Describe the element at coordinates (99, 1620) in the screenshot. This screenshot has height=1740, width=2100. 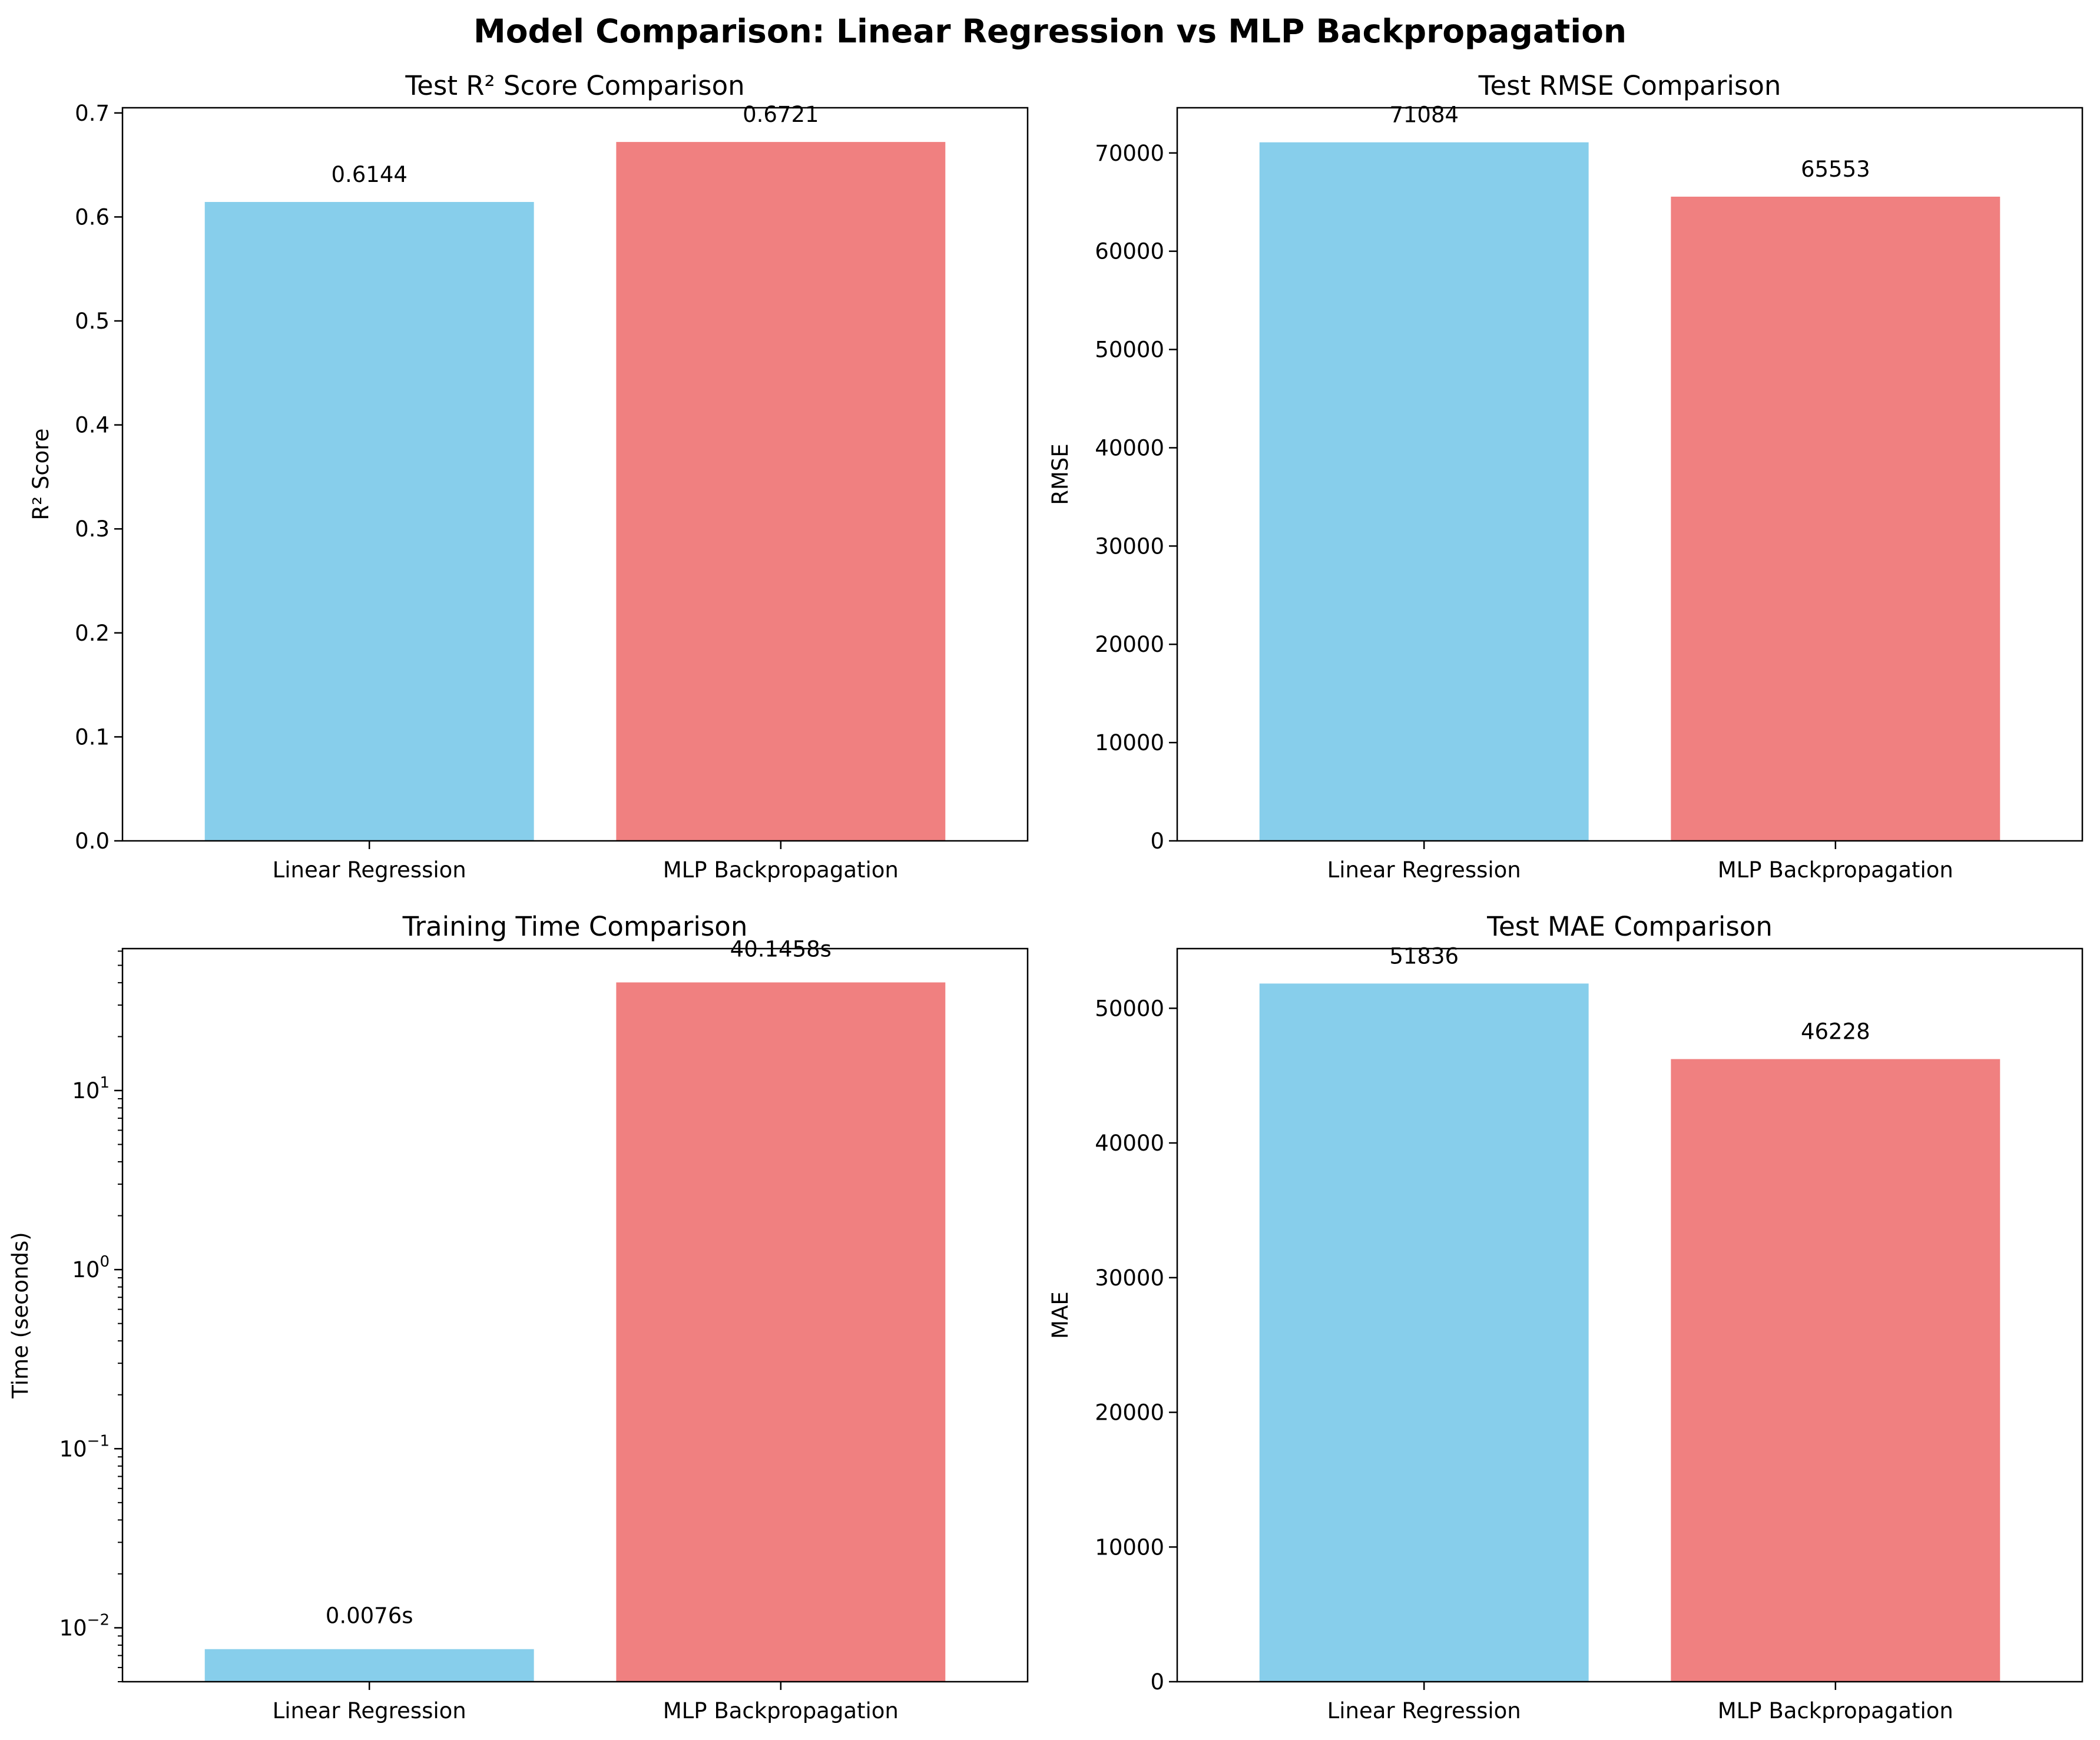
I see `y-tick-exponent: −2` at that location.